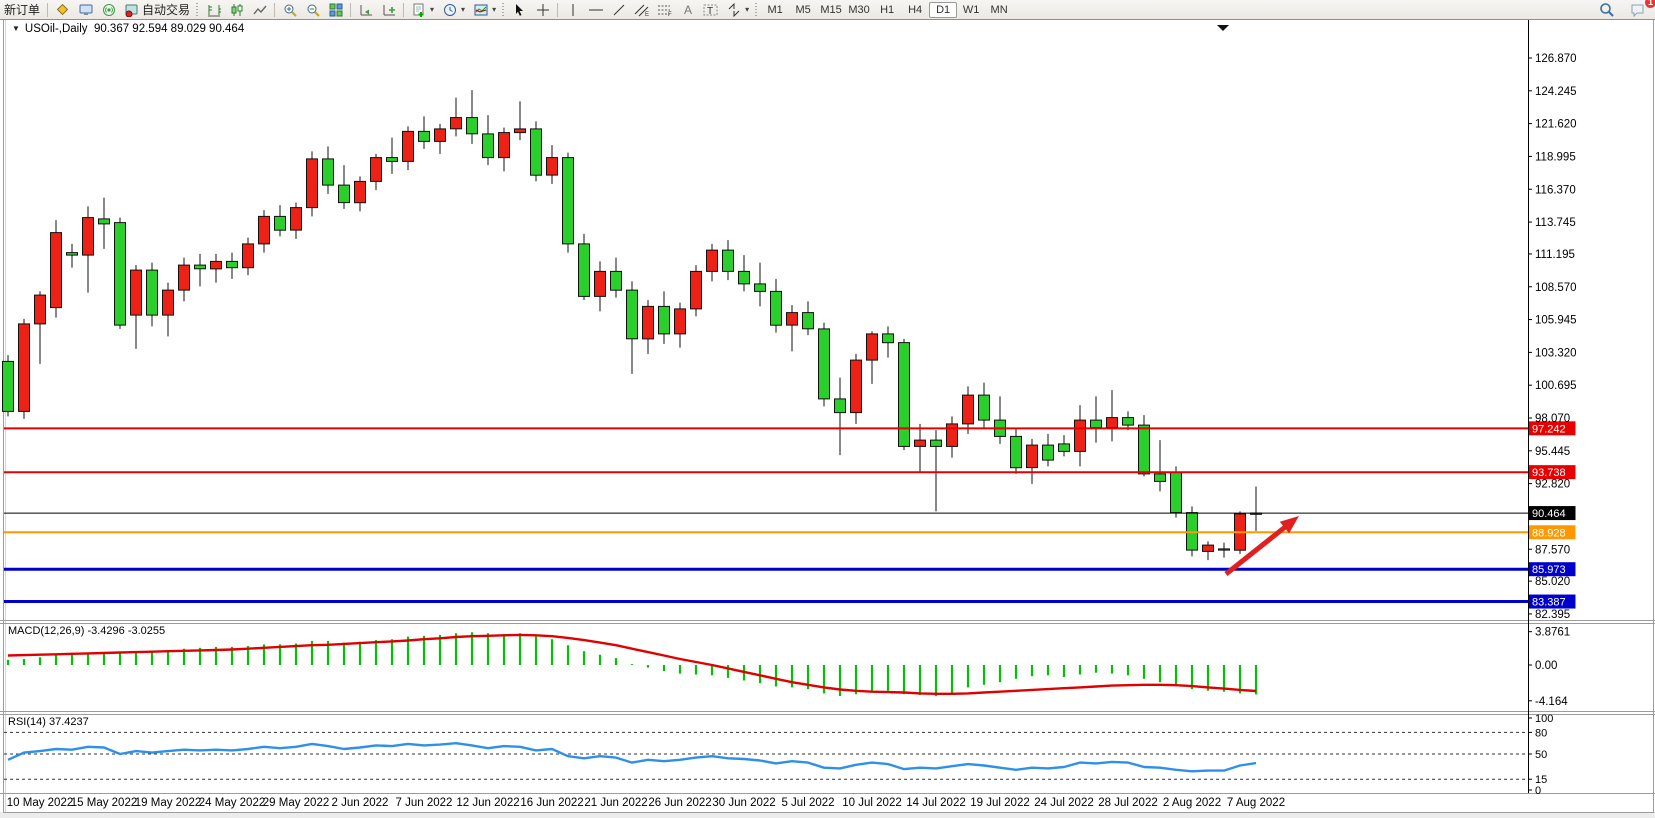  I want to click on terminal-button, so click(85, 9).